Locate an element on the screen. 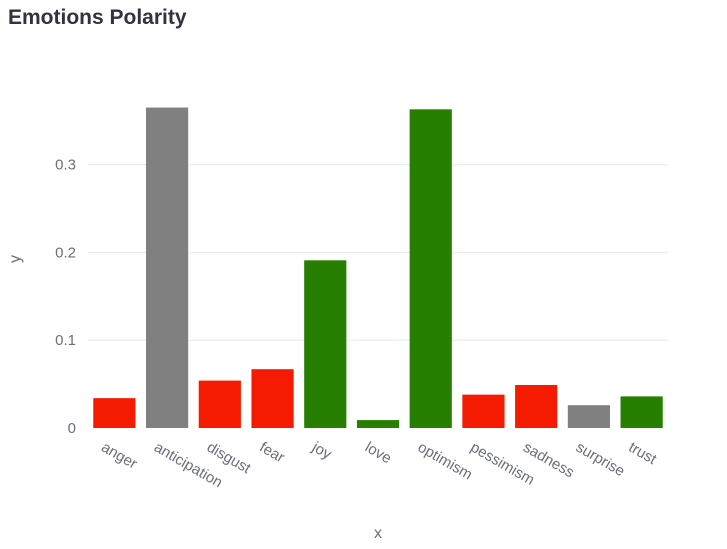 This screenshot has height=549, width=727. y-tick-labels: 0 0.1 0.2 0.3 is located at coordinates (65, 297).